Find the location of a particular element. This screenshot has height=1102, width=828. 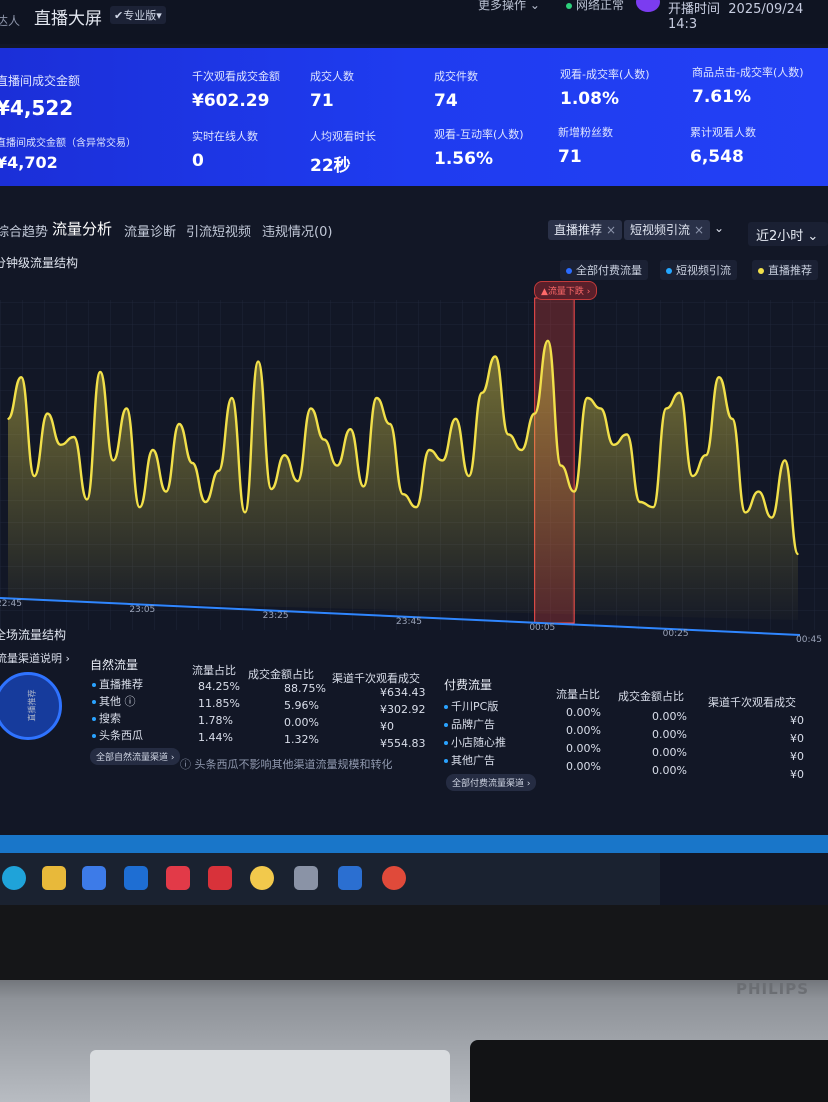

folder-icon is located at coordinates (54, 878).